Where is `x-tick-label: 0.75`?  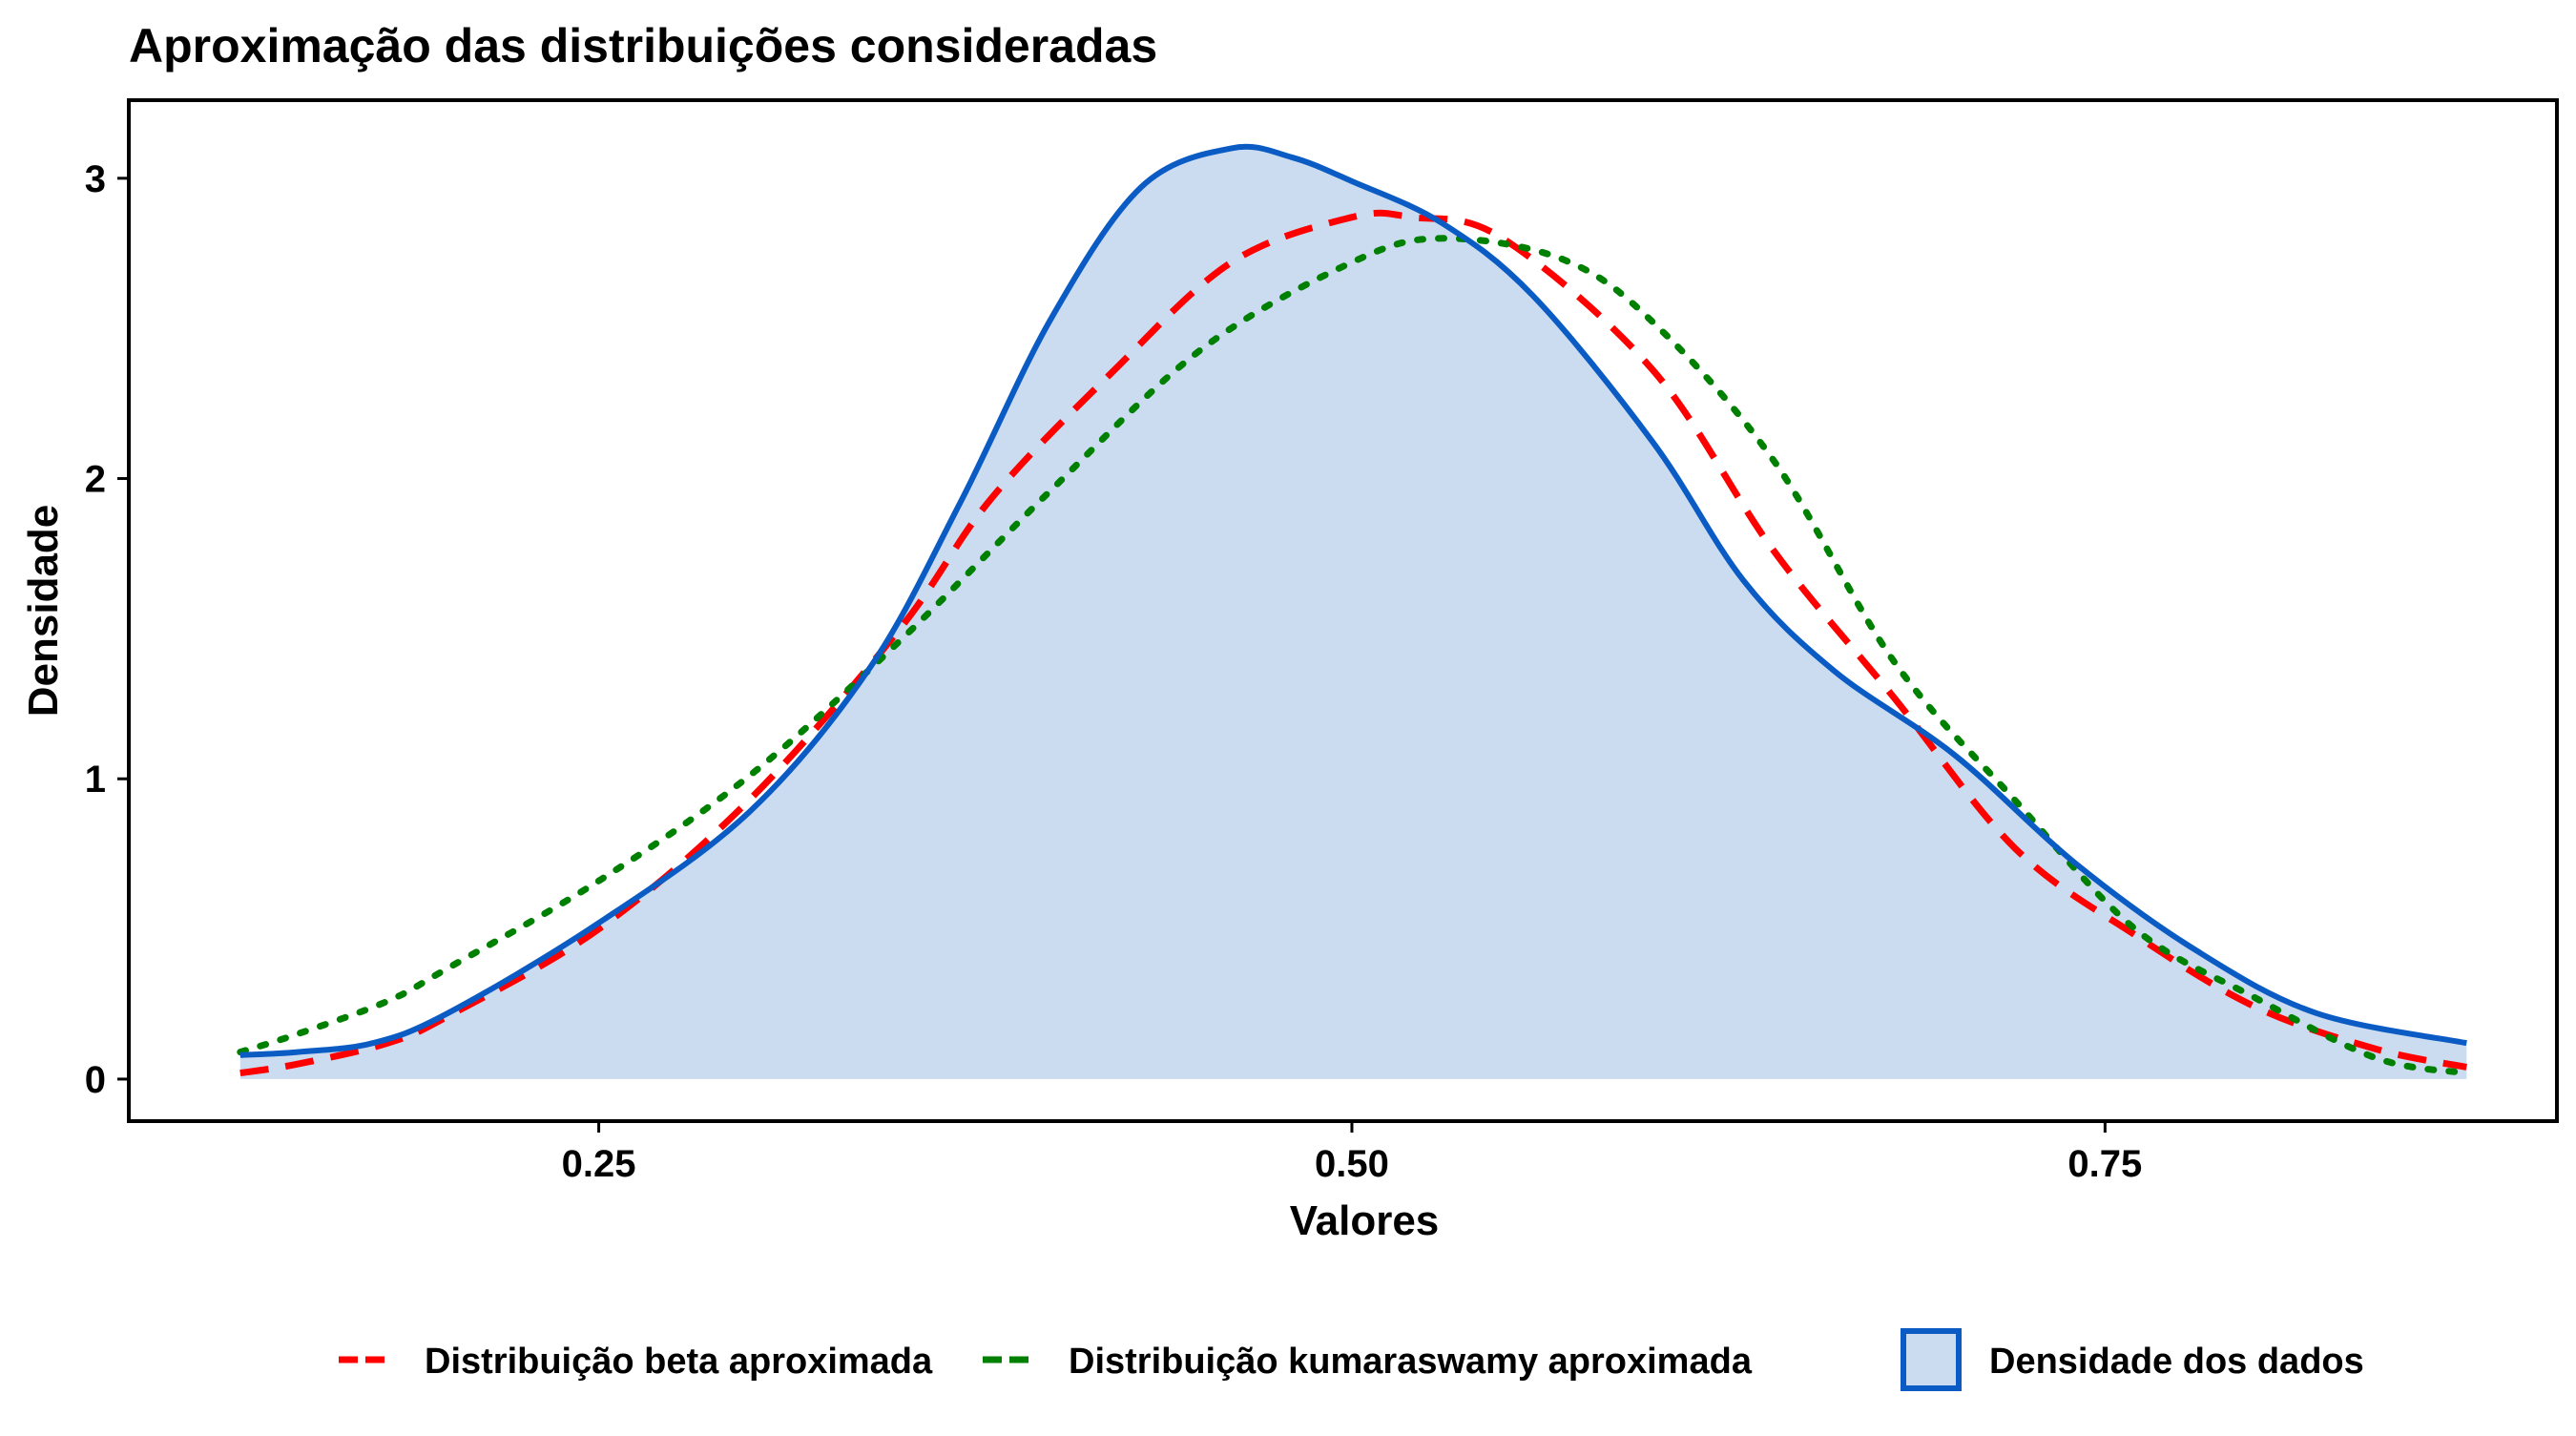 x-tick-label: 0.75 is located at coordinates (2104, 1164).